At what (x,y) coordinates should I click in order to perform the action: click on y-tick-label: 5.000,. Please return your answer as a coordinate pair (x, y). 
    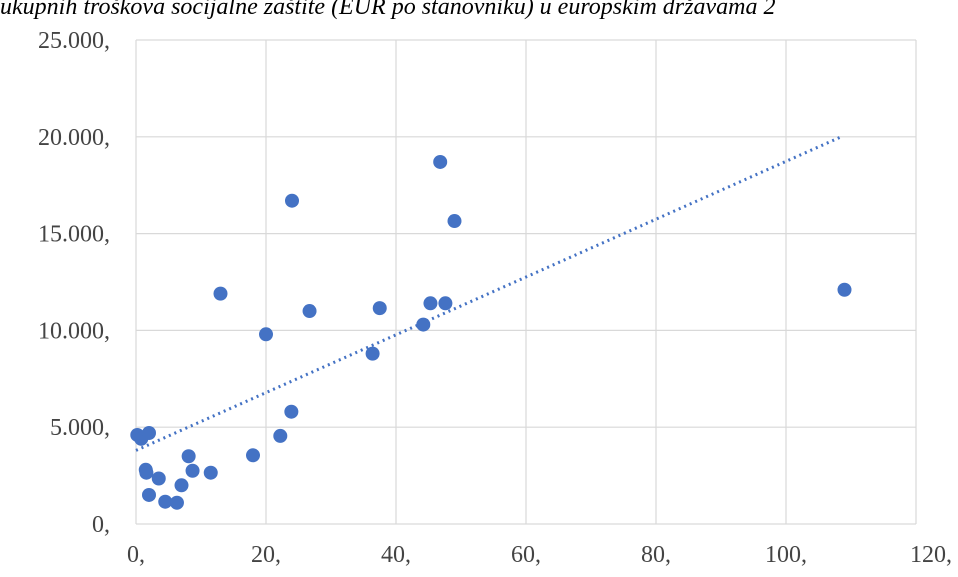
    Looking at the image, I should click on (80, 428).